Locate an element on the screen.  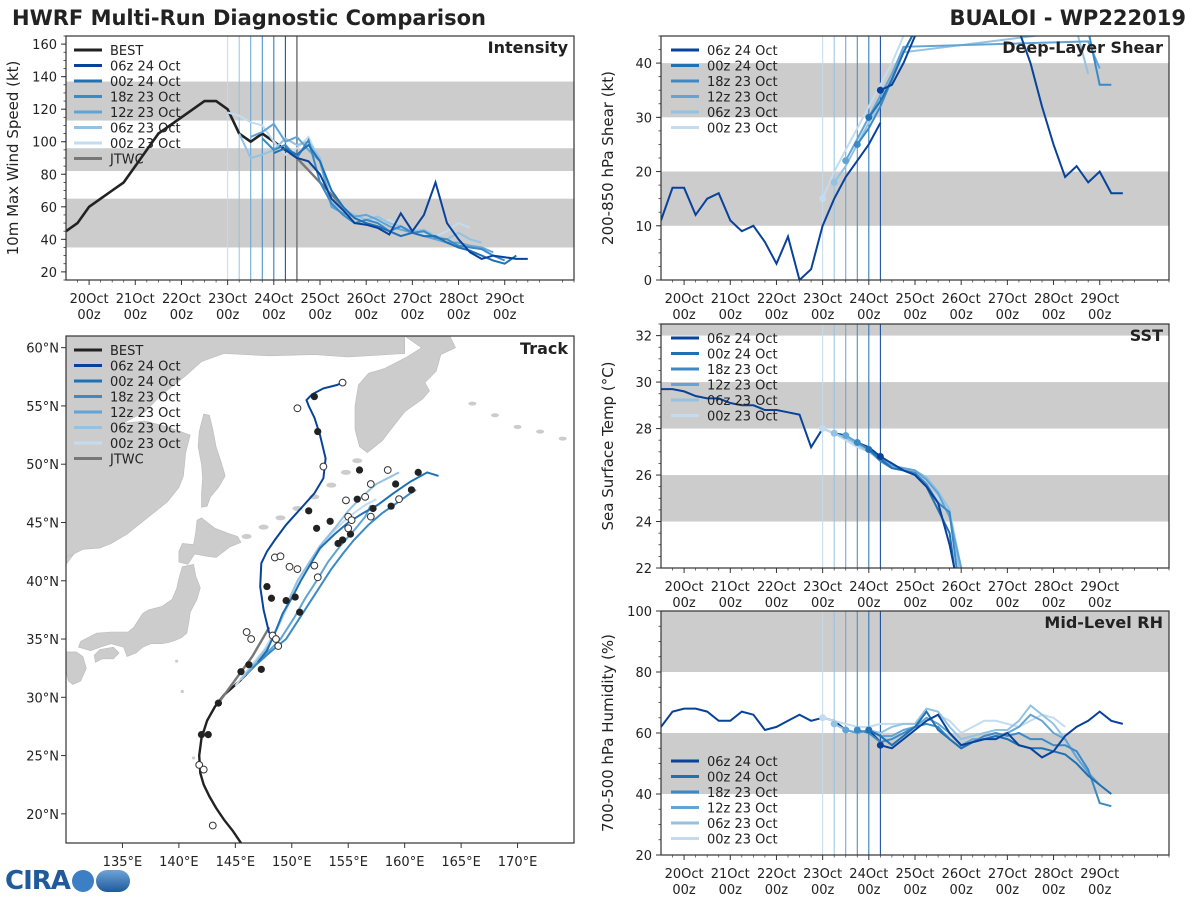
intensity-ytick-label: 140 is located at coordinates (44, 78).